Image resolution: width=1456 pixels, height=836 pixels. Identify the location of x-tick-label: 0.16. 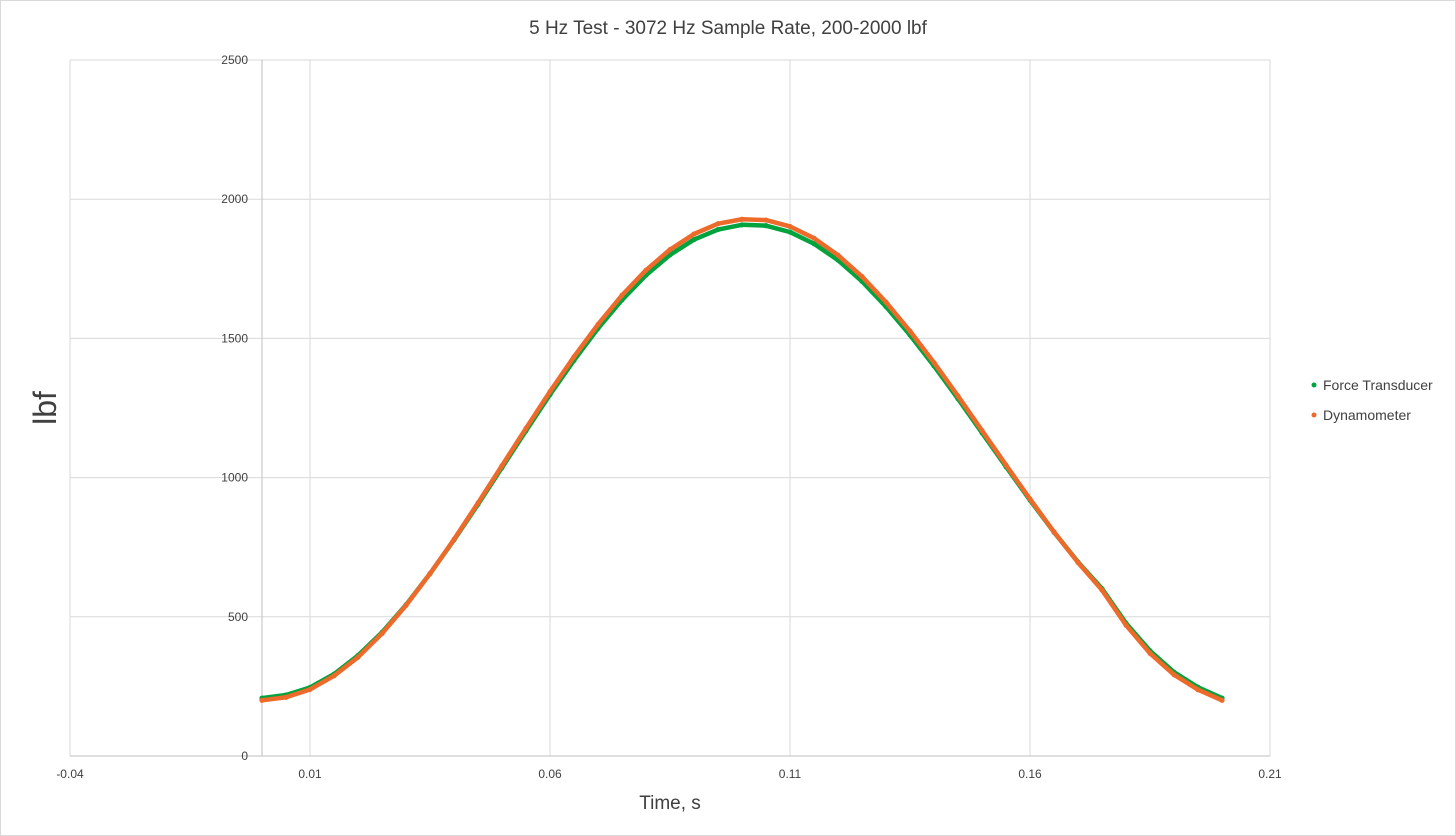
(1030, 774).